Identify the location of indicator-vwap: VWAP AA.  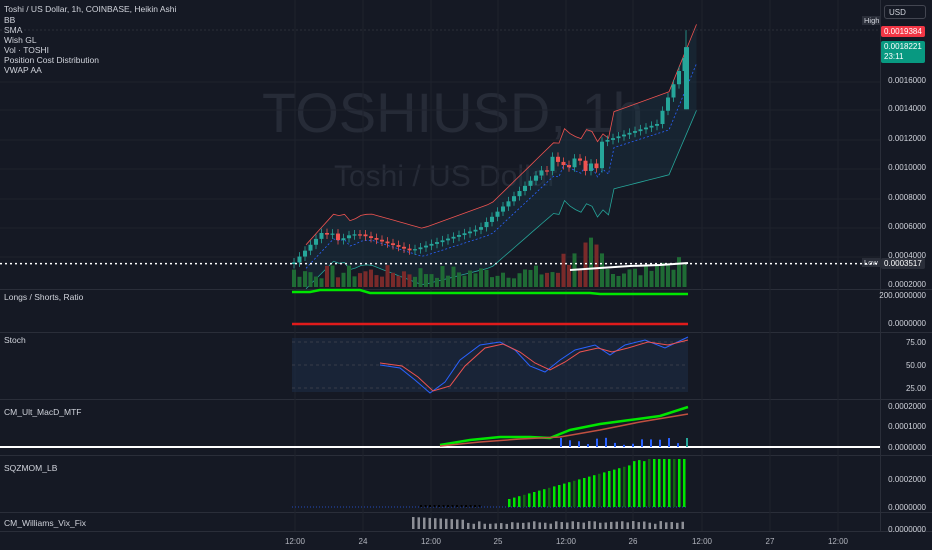
(23, 70).